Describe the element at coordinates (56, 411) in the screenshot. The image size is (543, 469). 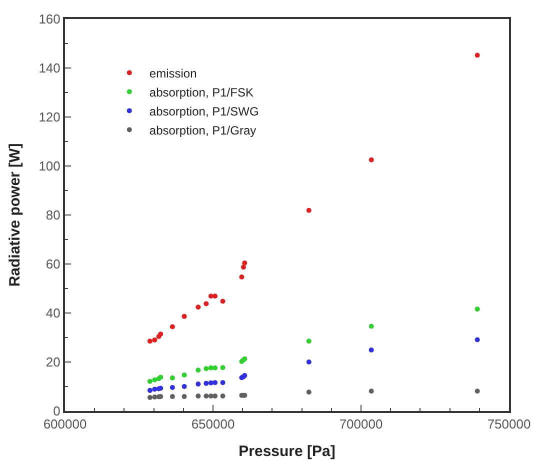
I see `y-tick-label: 0` at that location.